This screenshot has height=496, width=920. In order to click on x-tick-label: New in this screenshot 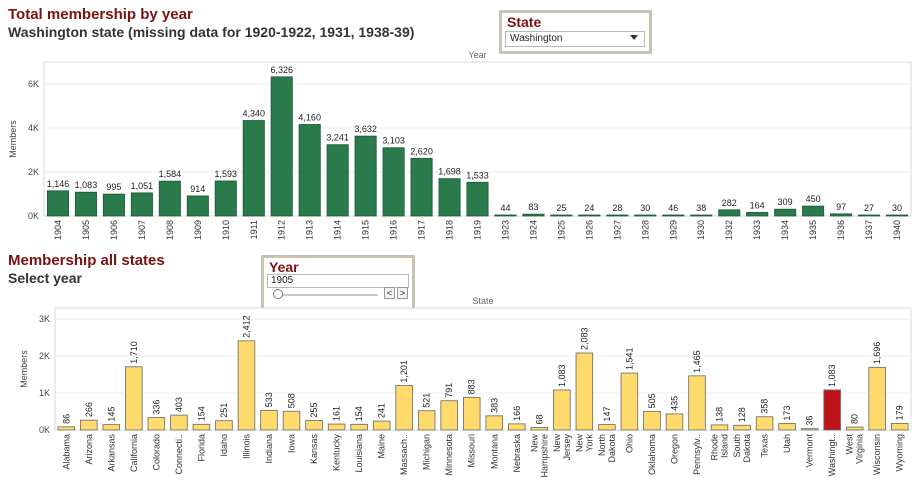, I will do `click(579, 443)`.